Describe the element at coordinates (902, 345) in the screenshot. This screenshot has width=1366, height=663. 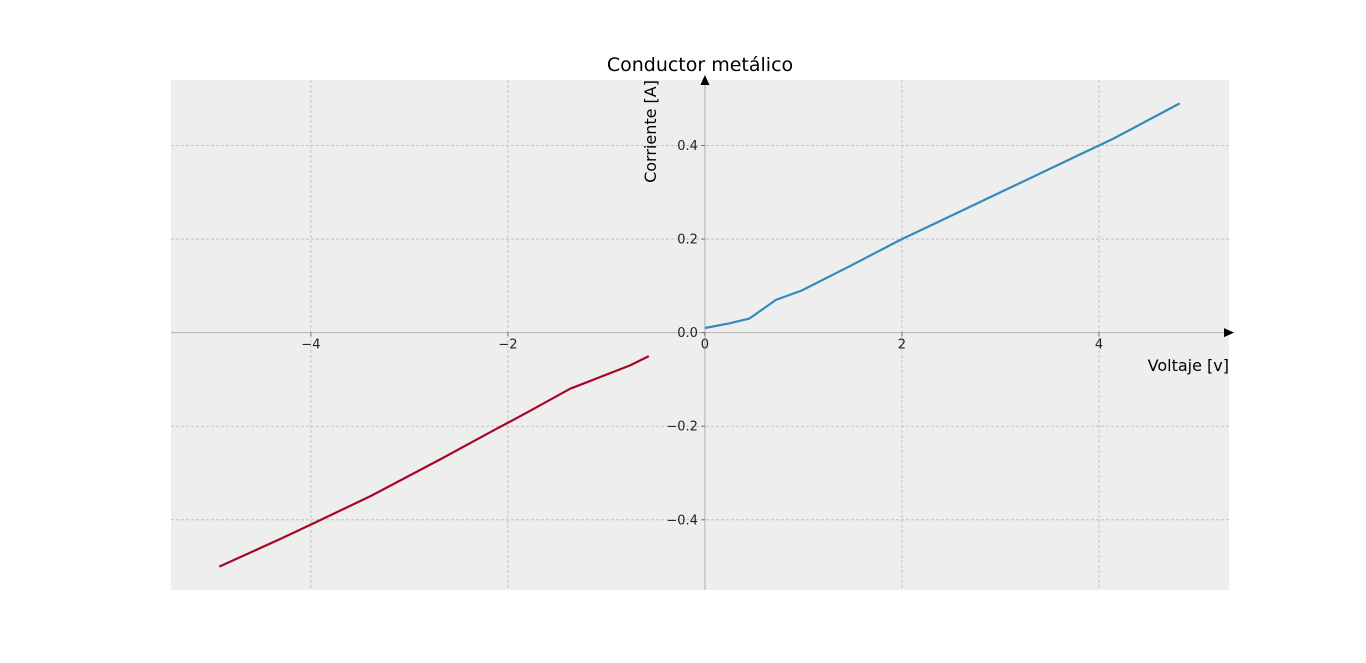
I see `x-tick-label: 2` at that location.